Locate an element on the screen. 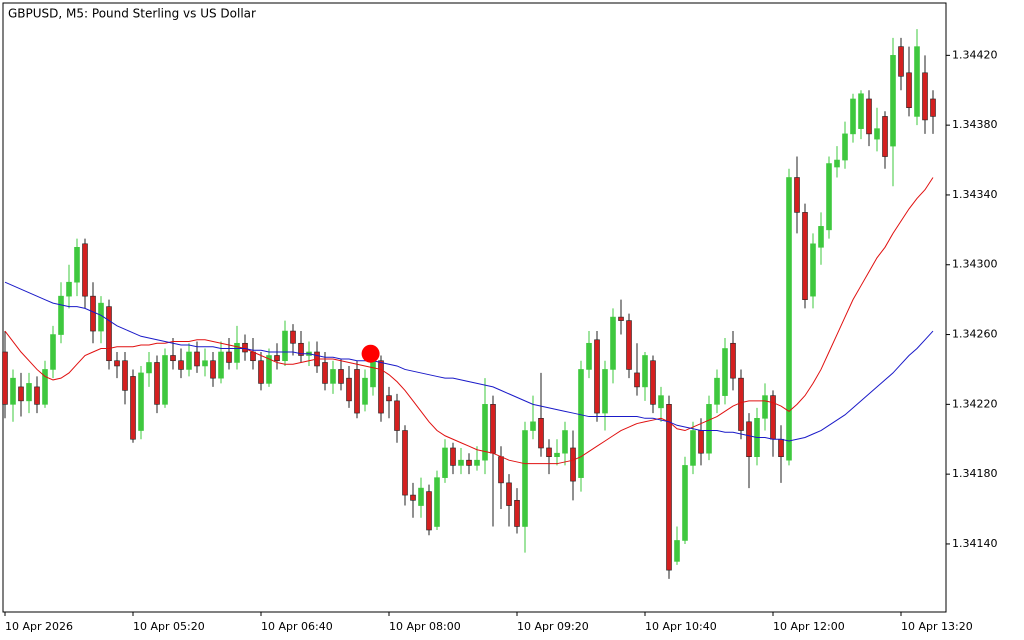 This screenshot has height=640, width=1024. x-tick-label: 10 Apr 12:00 is located at coordinates (809, 626).